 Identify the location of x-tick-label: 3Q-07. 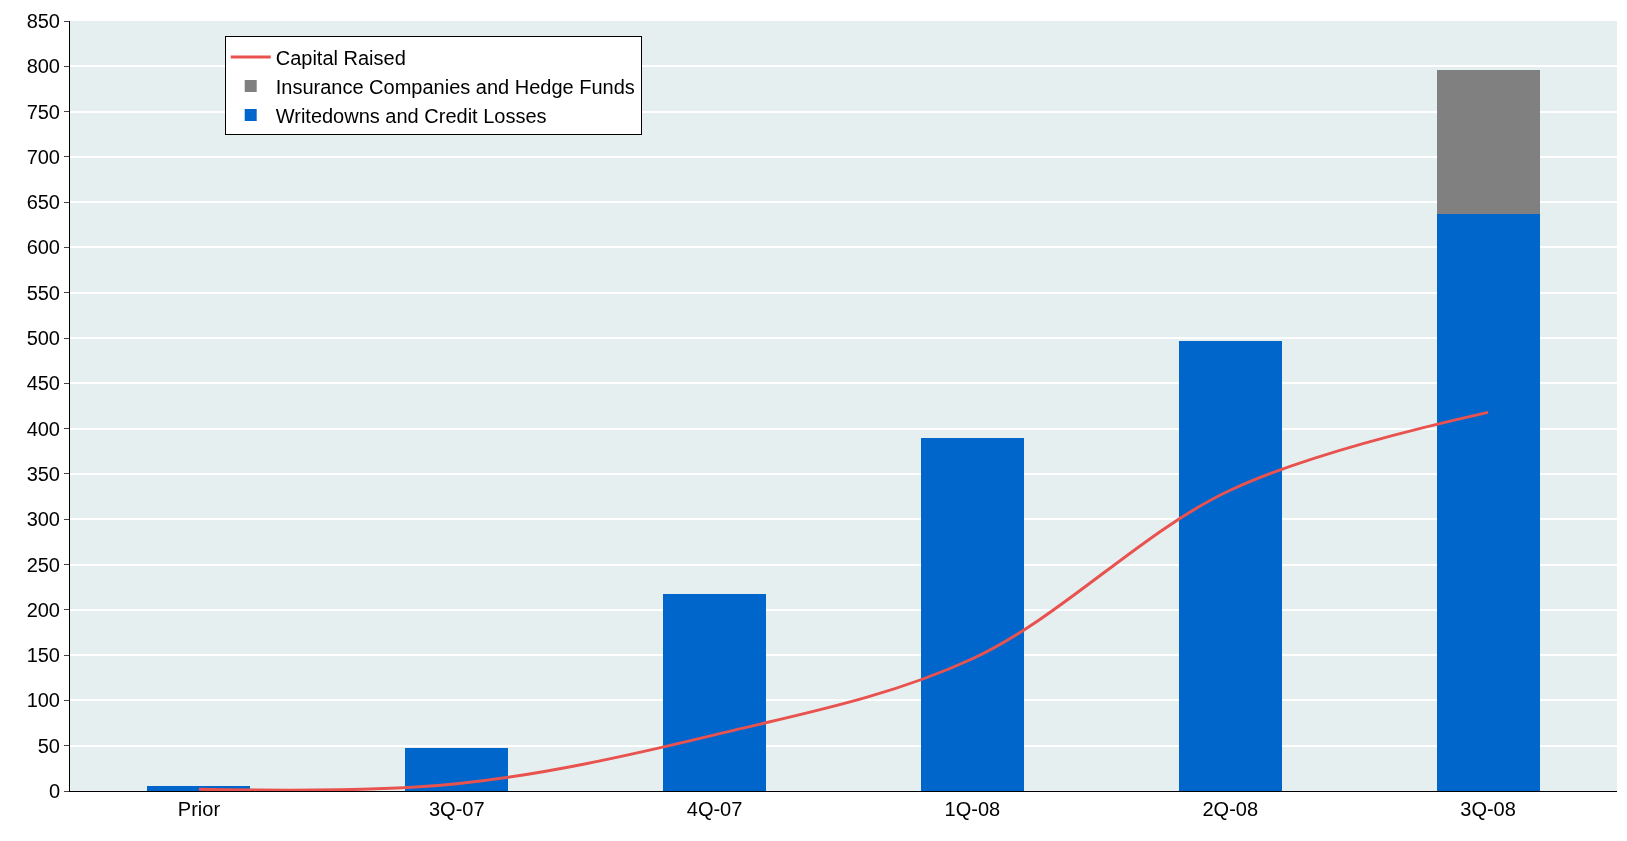
(456, 809).